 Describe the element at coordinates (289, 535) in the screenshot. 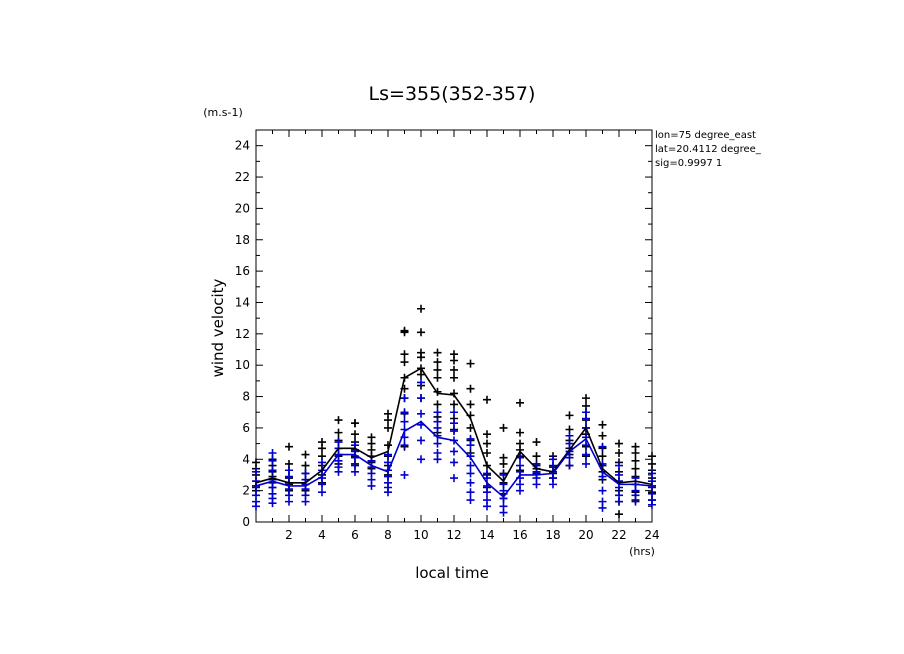

I see `x-tick-label: 2` at that location.